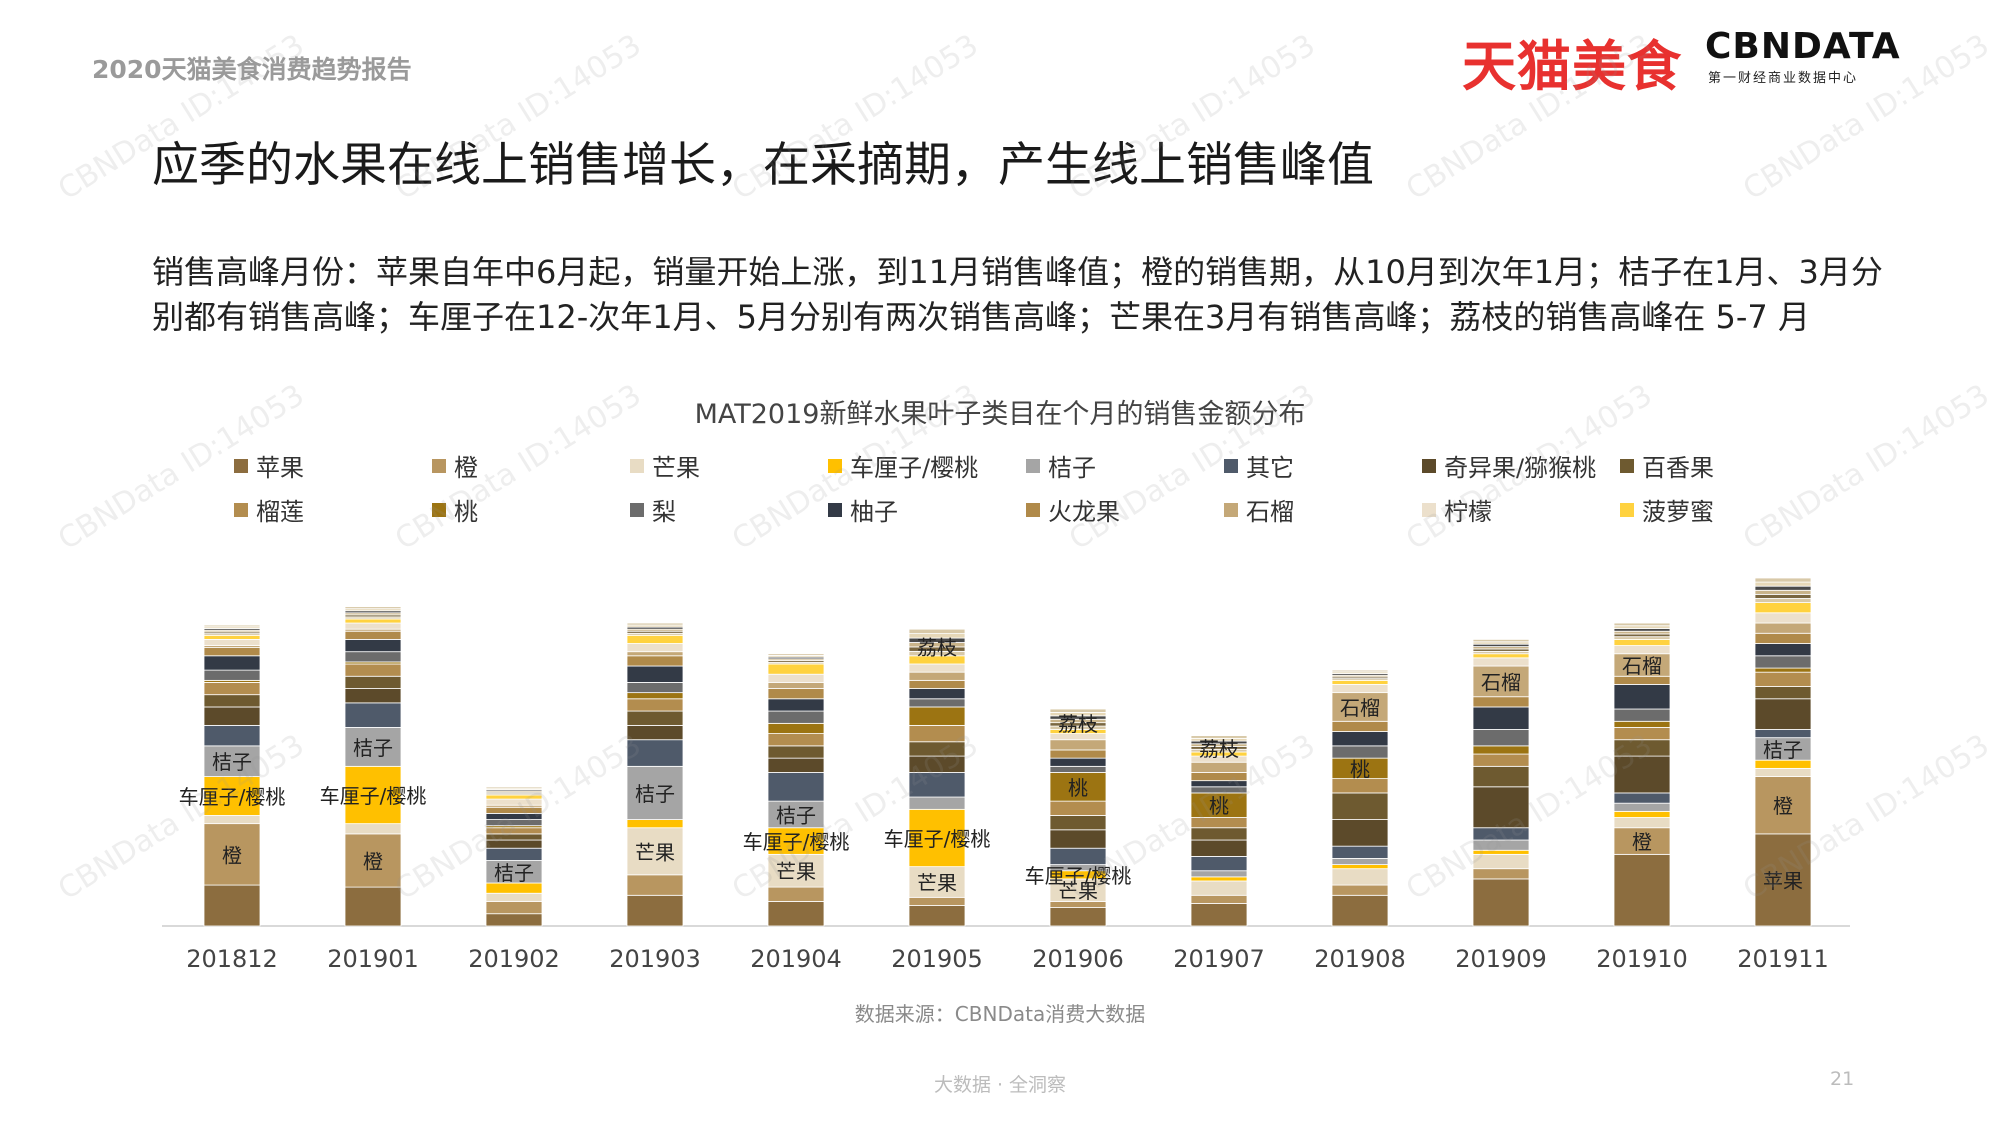 The width and height of the screenshot is (2000, 1125). I want to click on cbndata-logo-subtitle: 第一财经商业数据中心, so click(1783, 78).